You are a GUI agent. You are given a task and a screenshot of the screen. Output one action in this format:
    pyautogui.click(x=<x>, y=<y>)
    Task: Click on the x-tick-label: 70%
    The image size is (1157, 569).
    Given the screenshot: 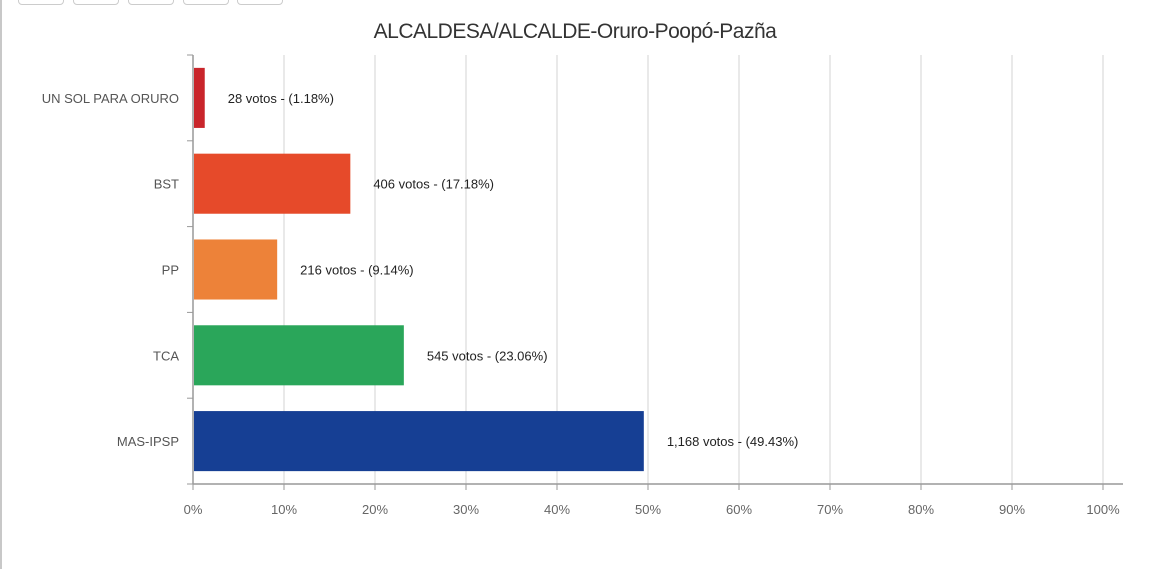 What is the action you would take?
    pyautogui.click(x=830, y=509)
    